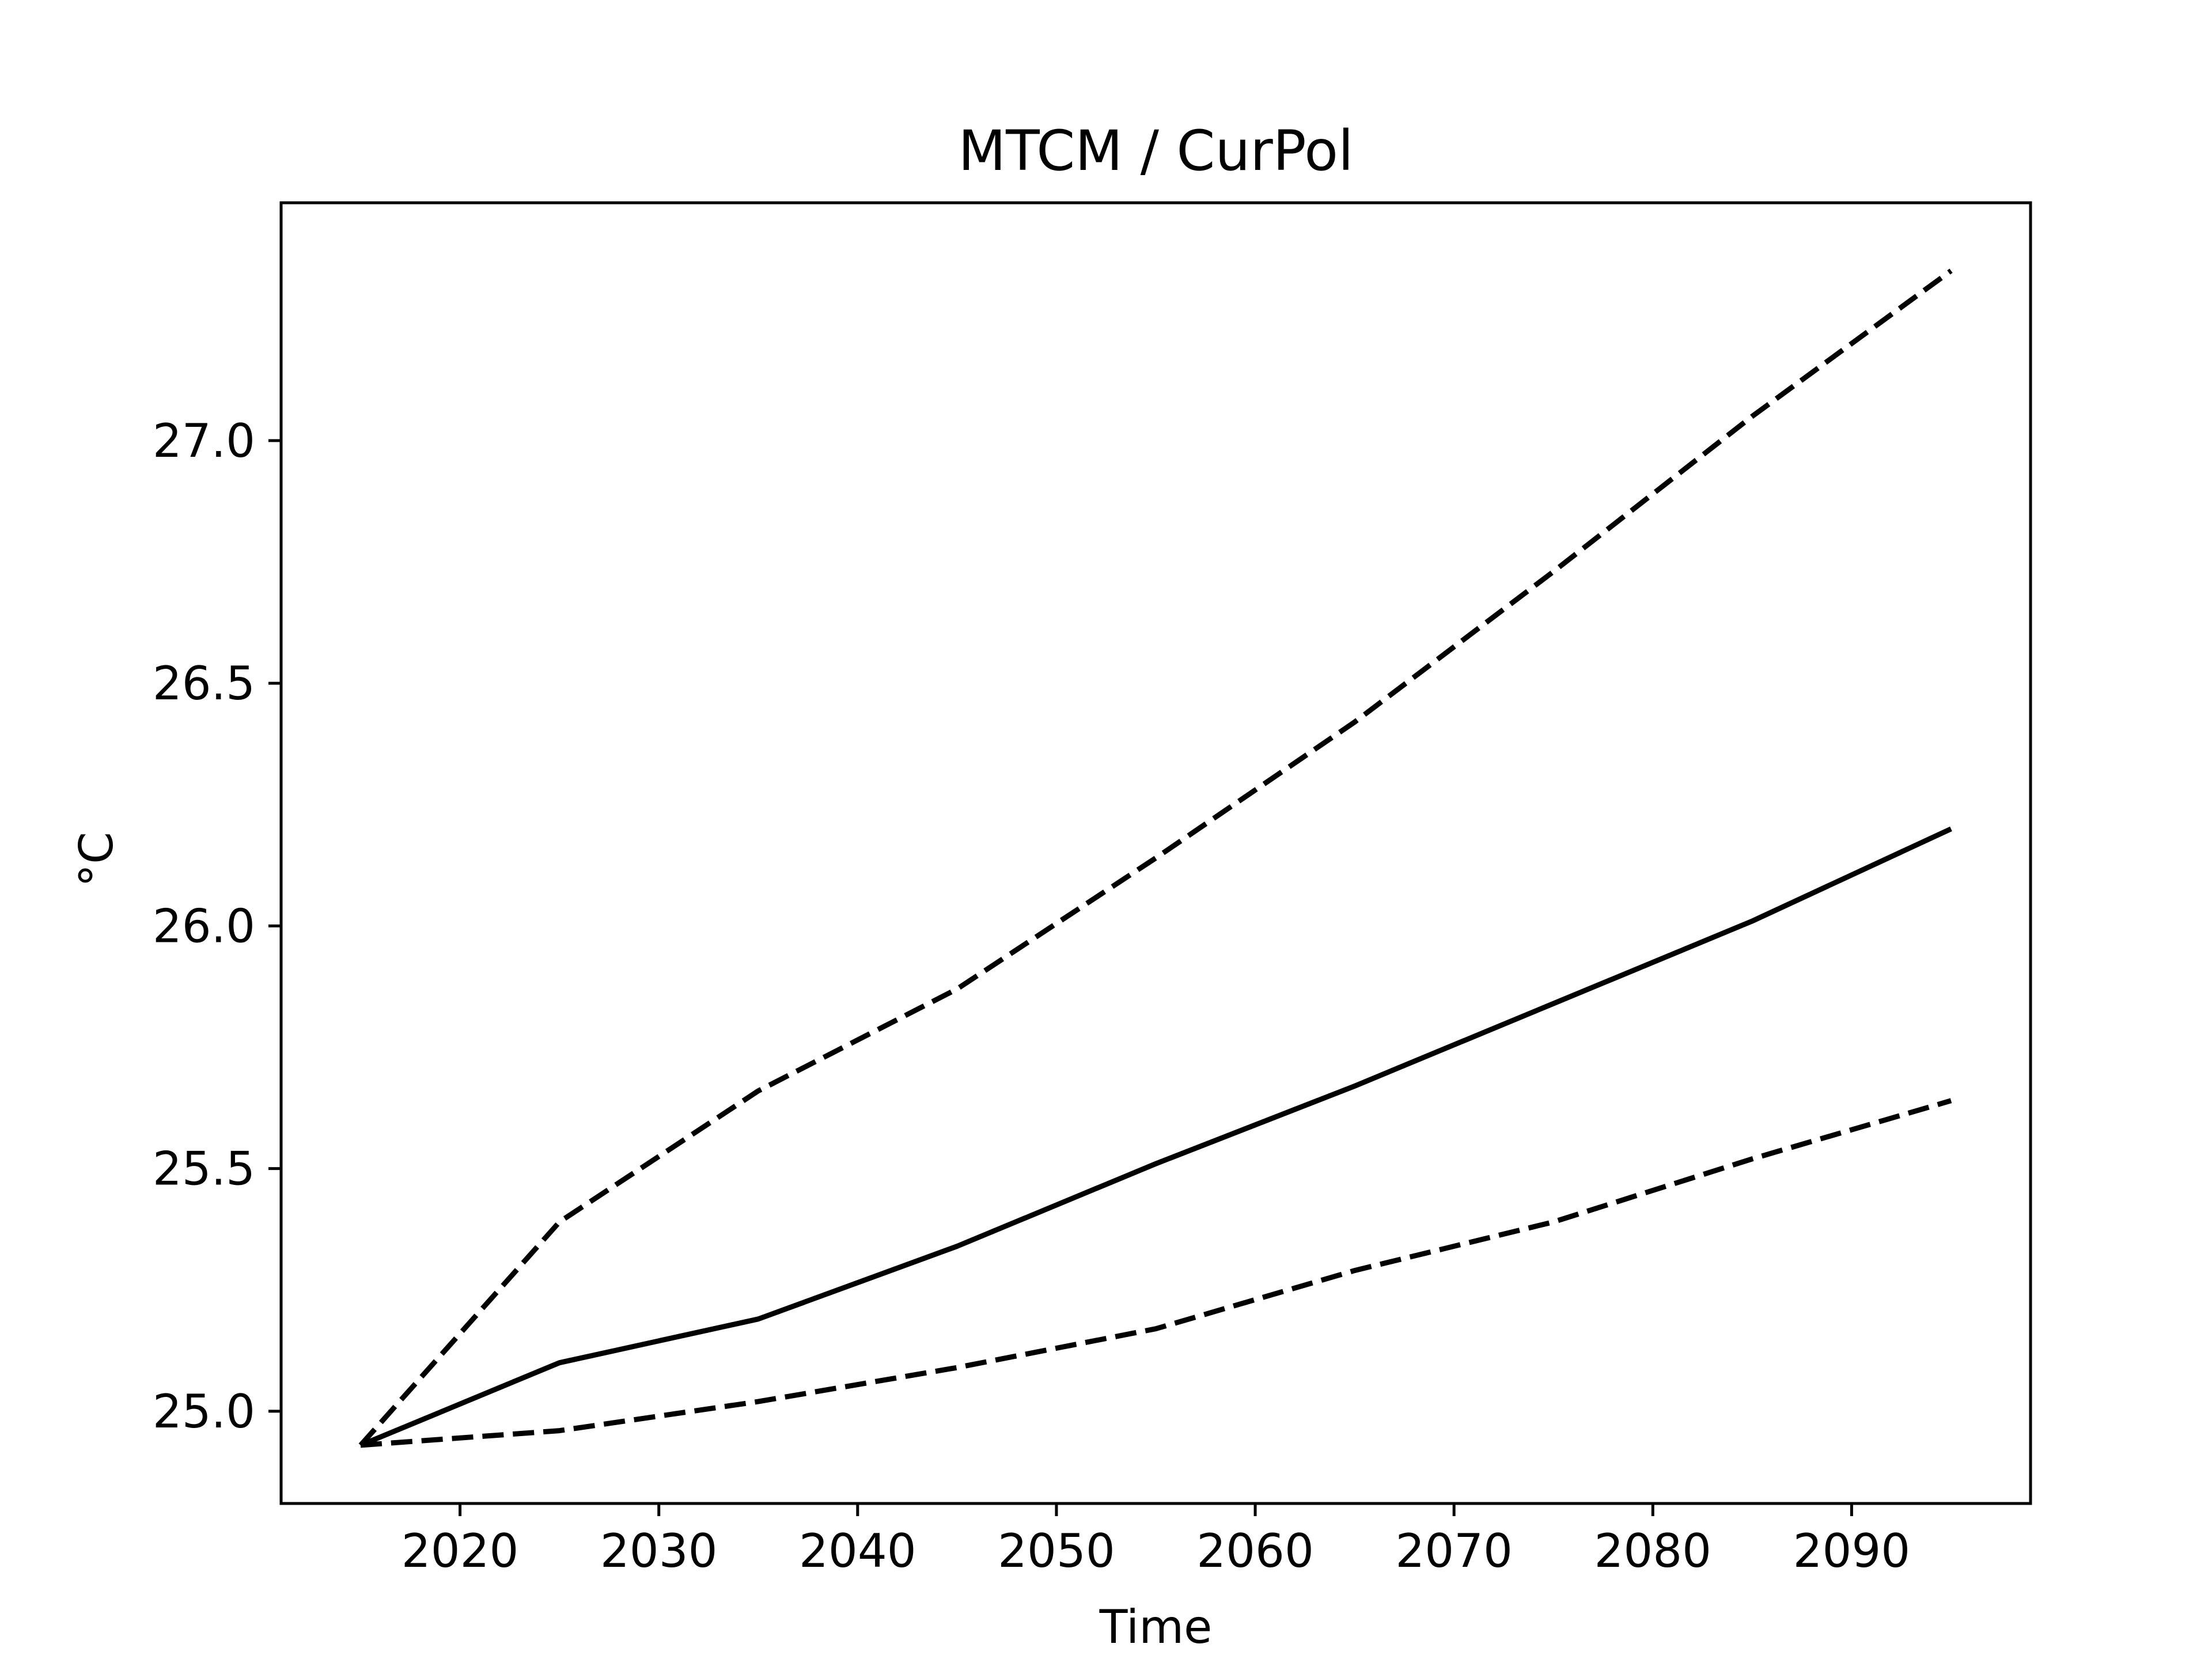  What do you see at coordinates (1454, 1551) in the screenshot?
I see `x-tick-label: 2070` at bounding box center [1454, 1551].